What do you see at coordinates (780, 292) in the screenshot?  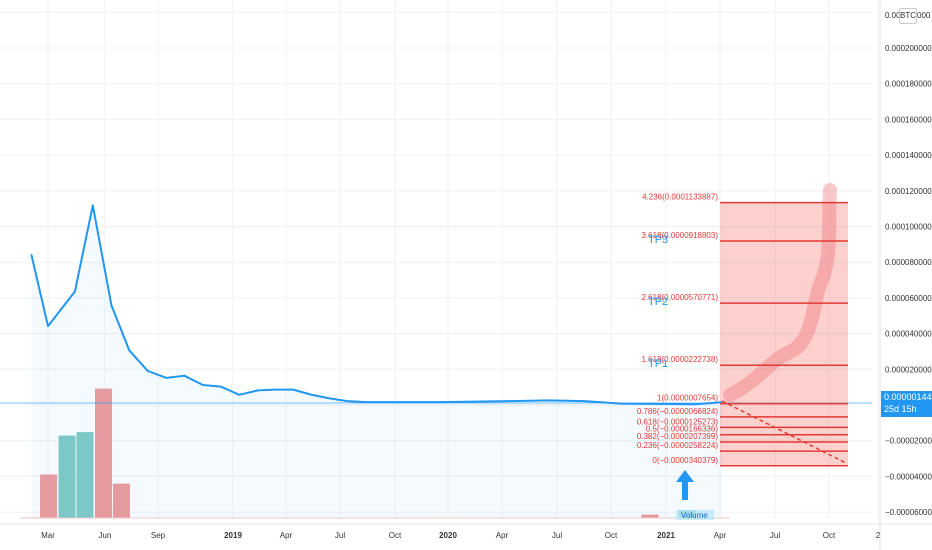 I see `projection-curve` at bounding box center [780, 292].